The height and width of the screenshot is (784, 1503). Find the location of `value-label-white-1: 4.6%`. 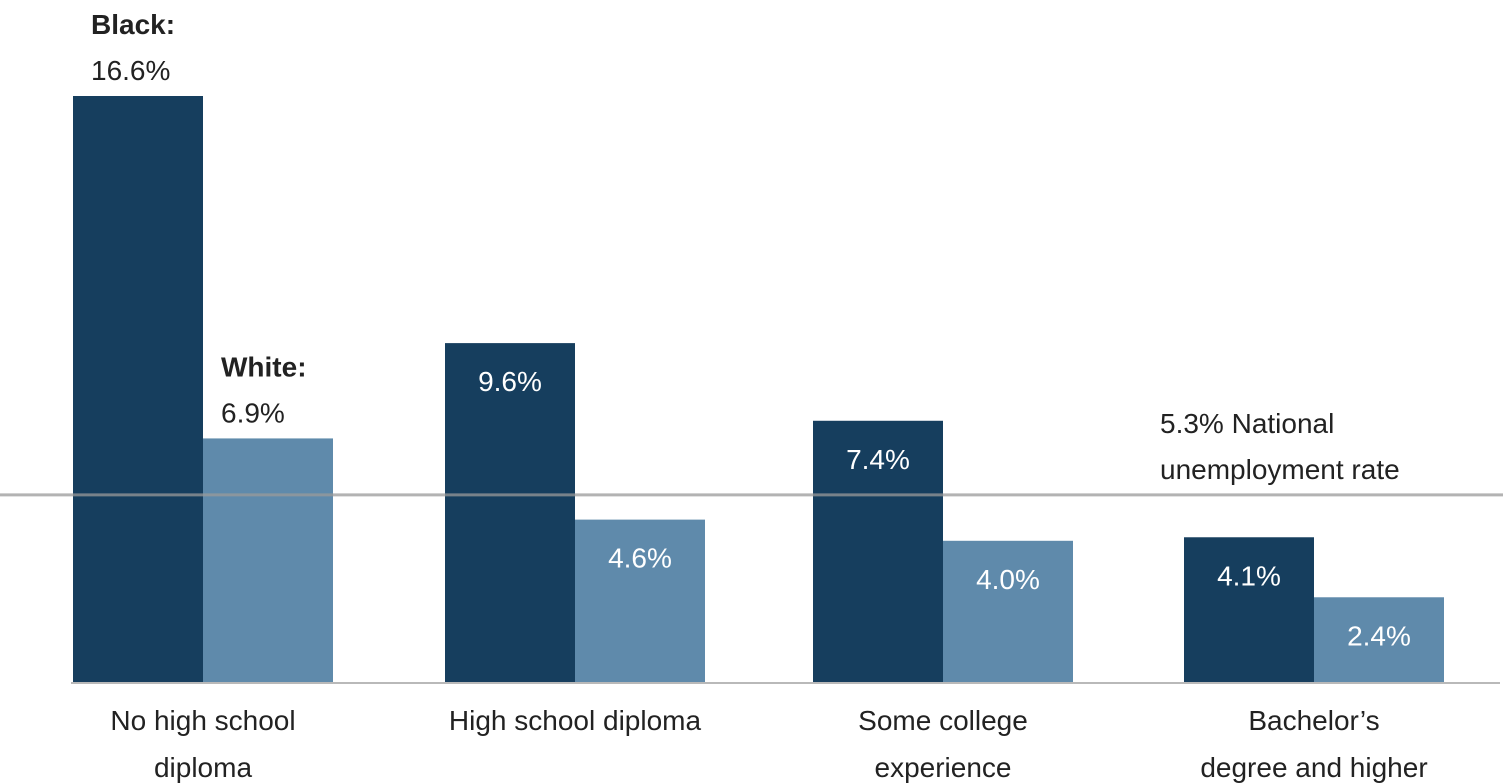

value-label-white-1: 4.6% is located at coordinates (640, 558).